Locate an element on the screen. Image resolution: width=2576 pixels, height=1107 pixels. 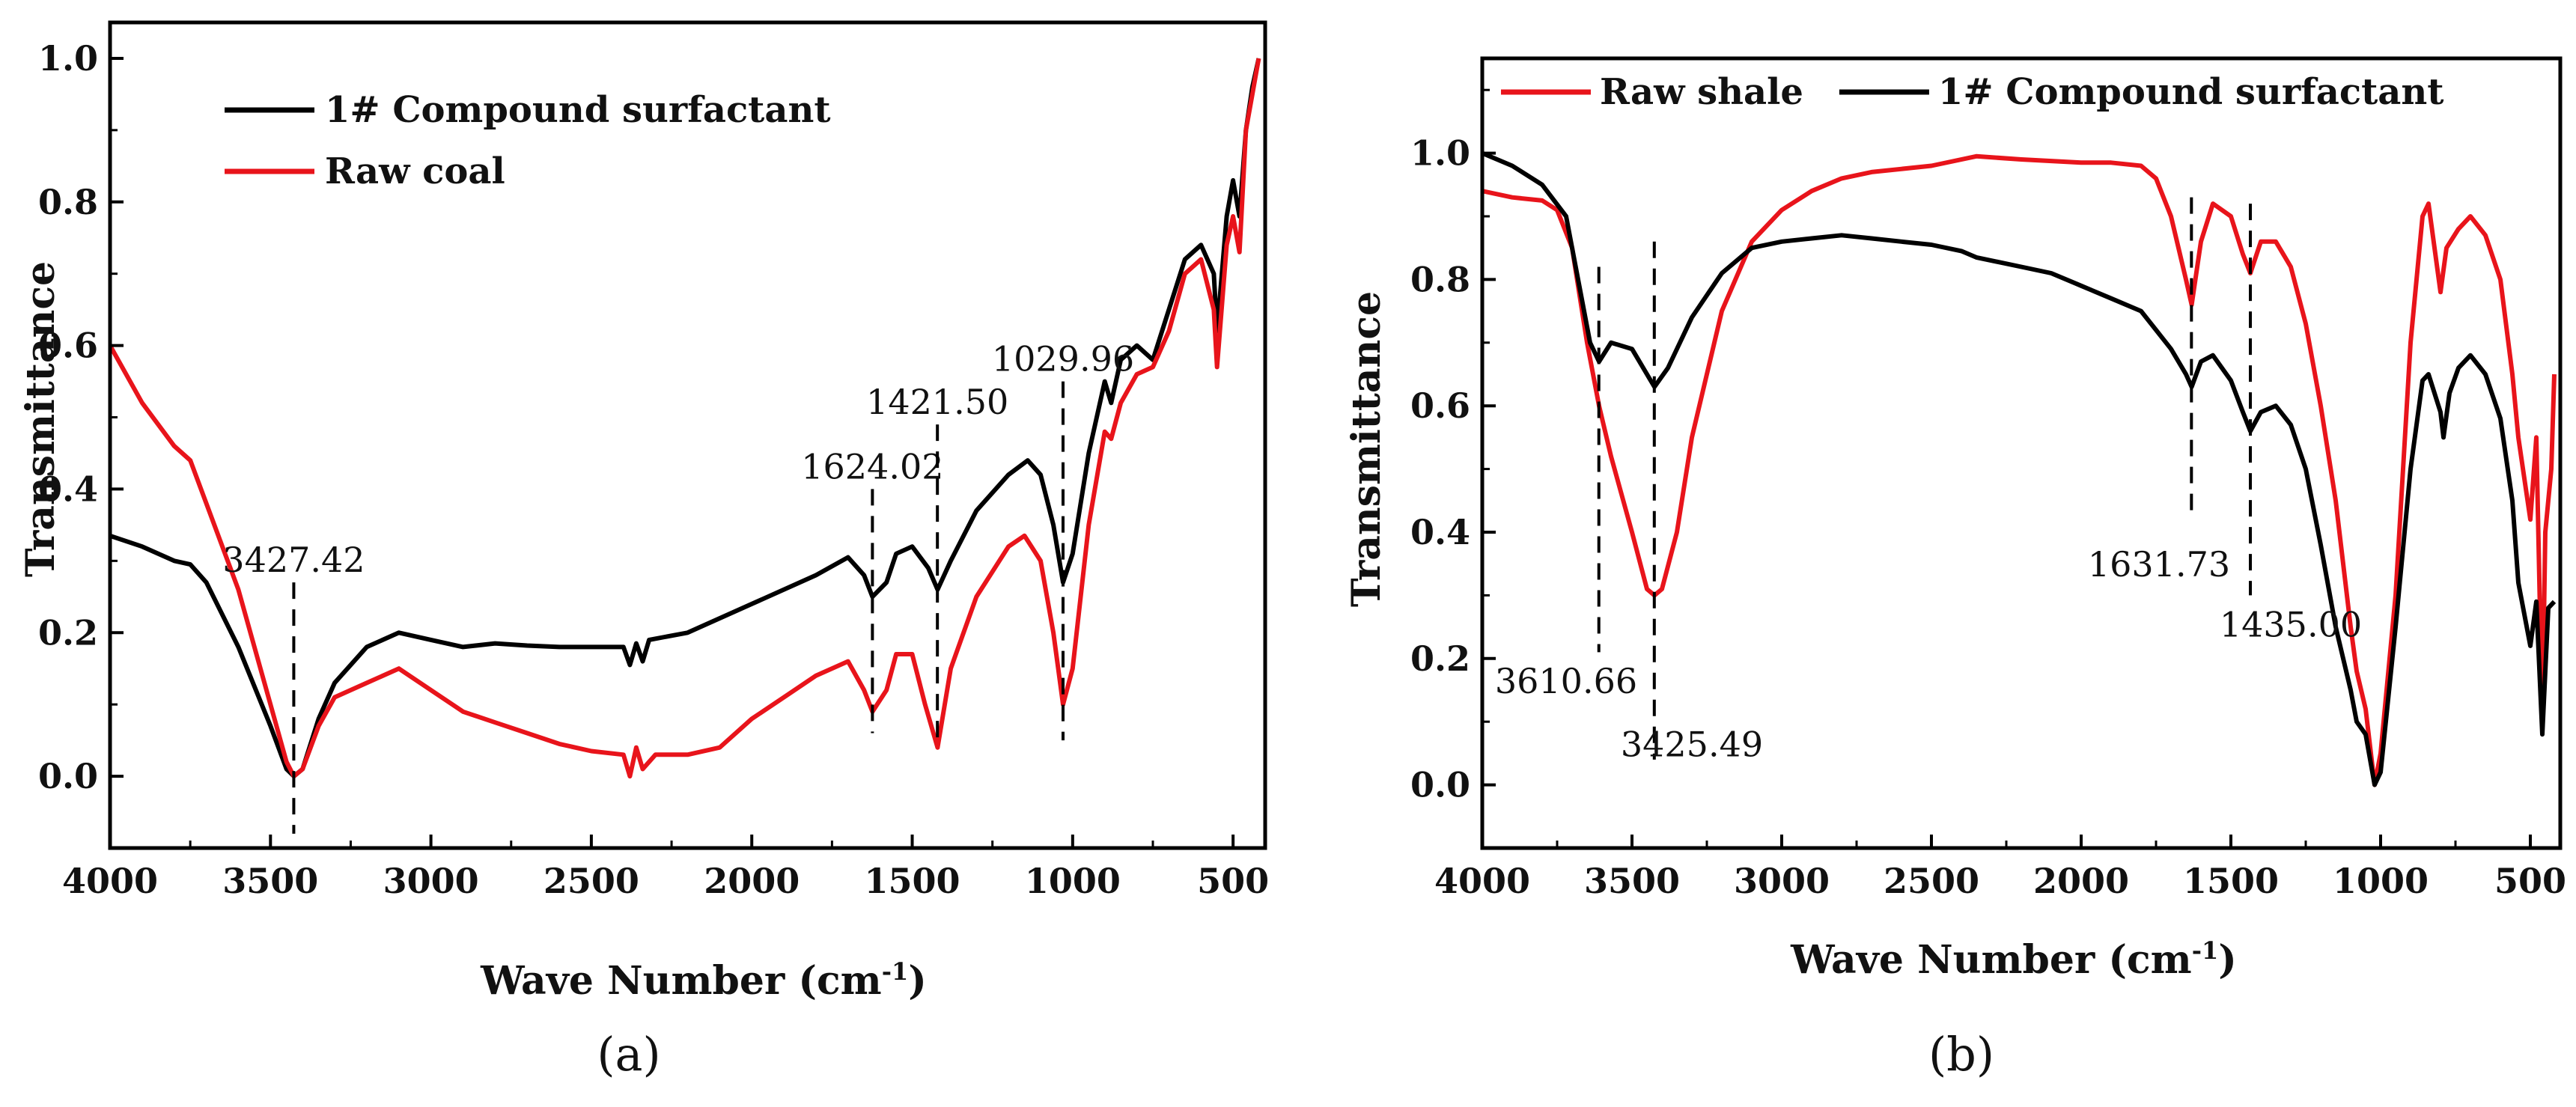
panel-b-y-tick-label-5: 1.0 is located at coordinates (1440, 153).